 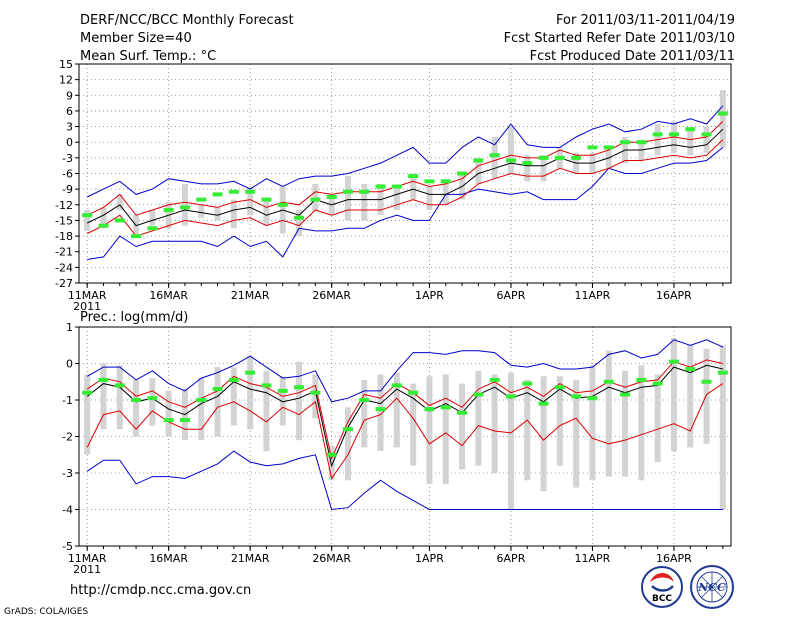 I want to click on ncc-logo: NCC, so click(x=712, y=587).